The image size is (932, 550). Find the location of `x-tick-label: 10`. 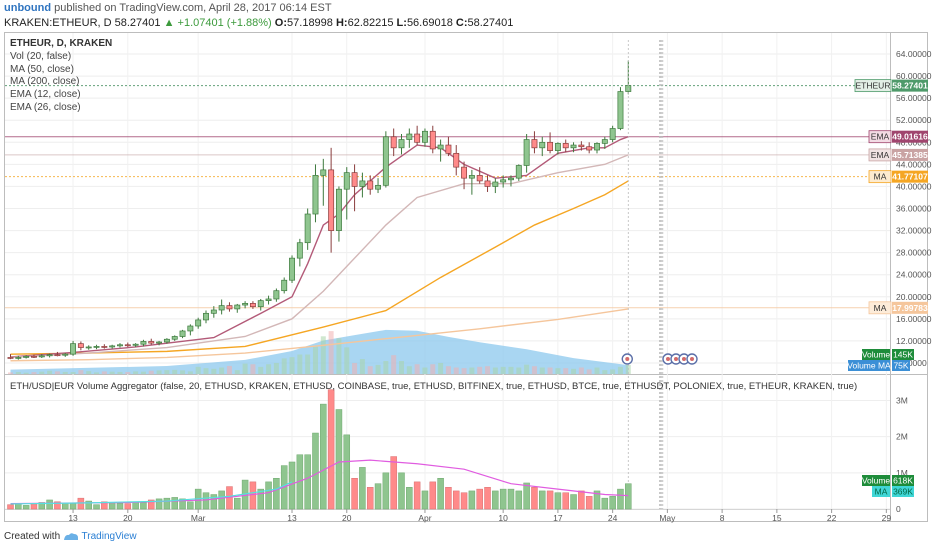

x-tick-label: 10 is located at coordinates (503, 518).